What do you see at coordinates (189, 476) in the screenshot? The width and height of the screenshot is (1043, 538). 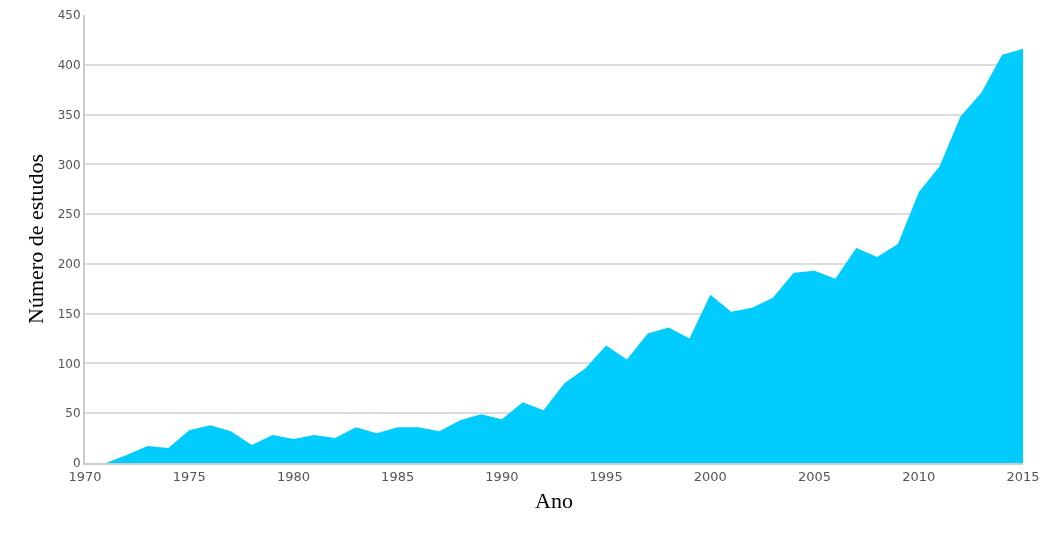 I see `x-tick-label: 1975` at bounding box center [189, 476].